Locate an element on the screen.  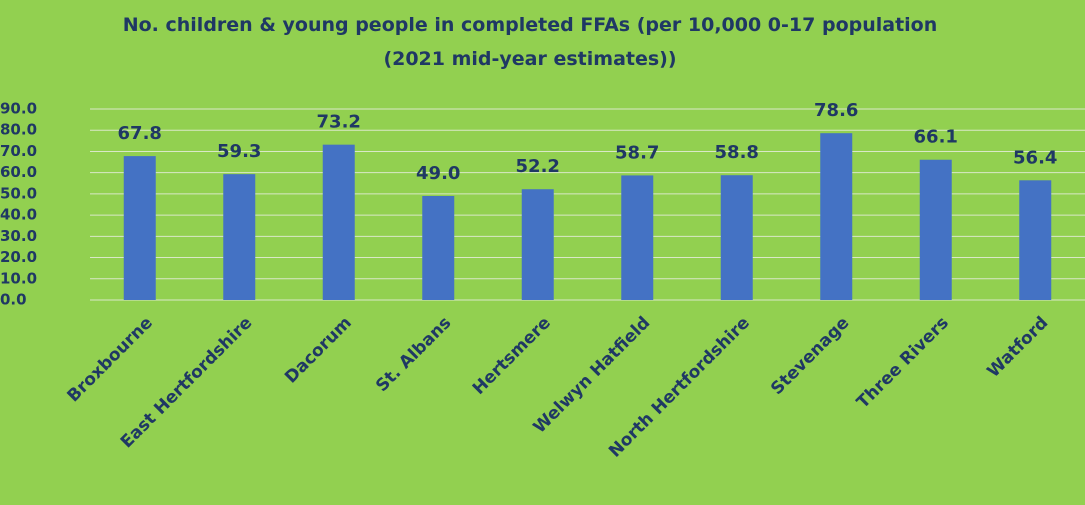
y-tick-label: 10.0 is located at coordinates (18, 278).